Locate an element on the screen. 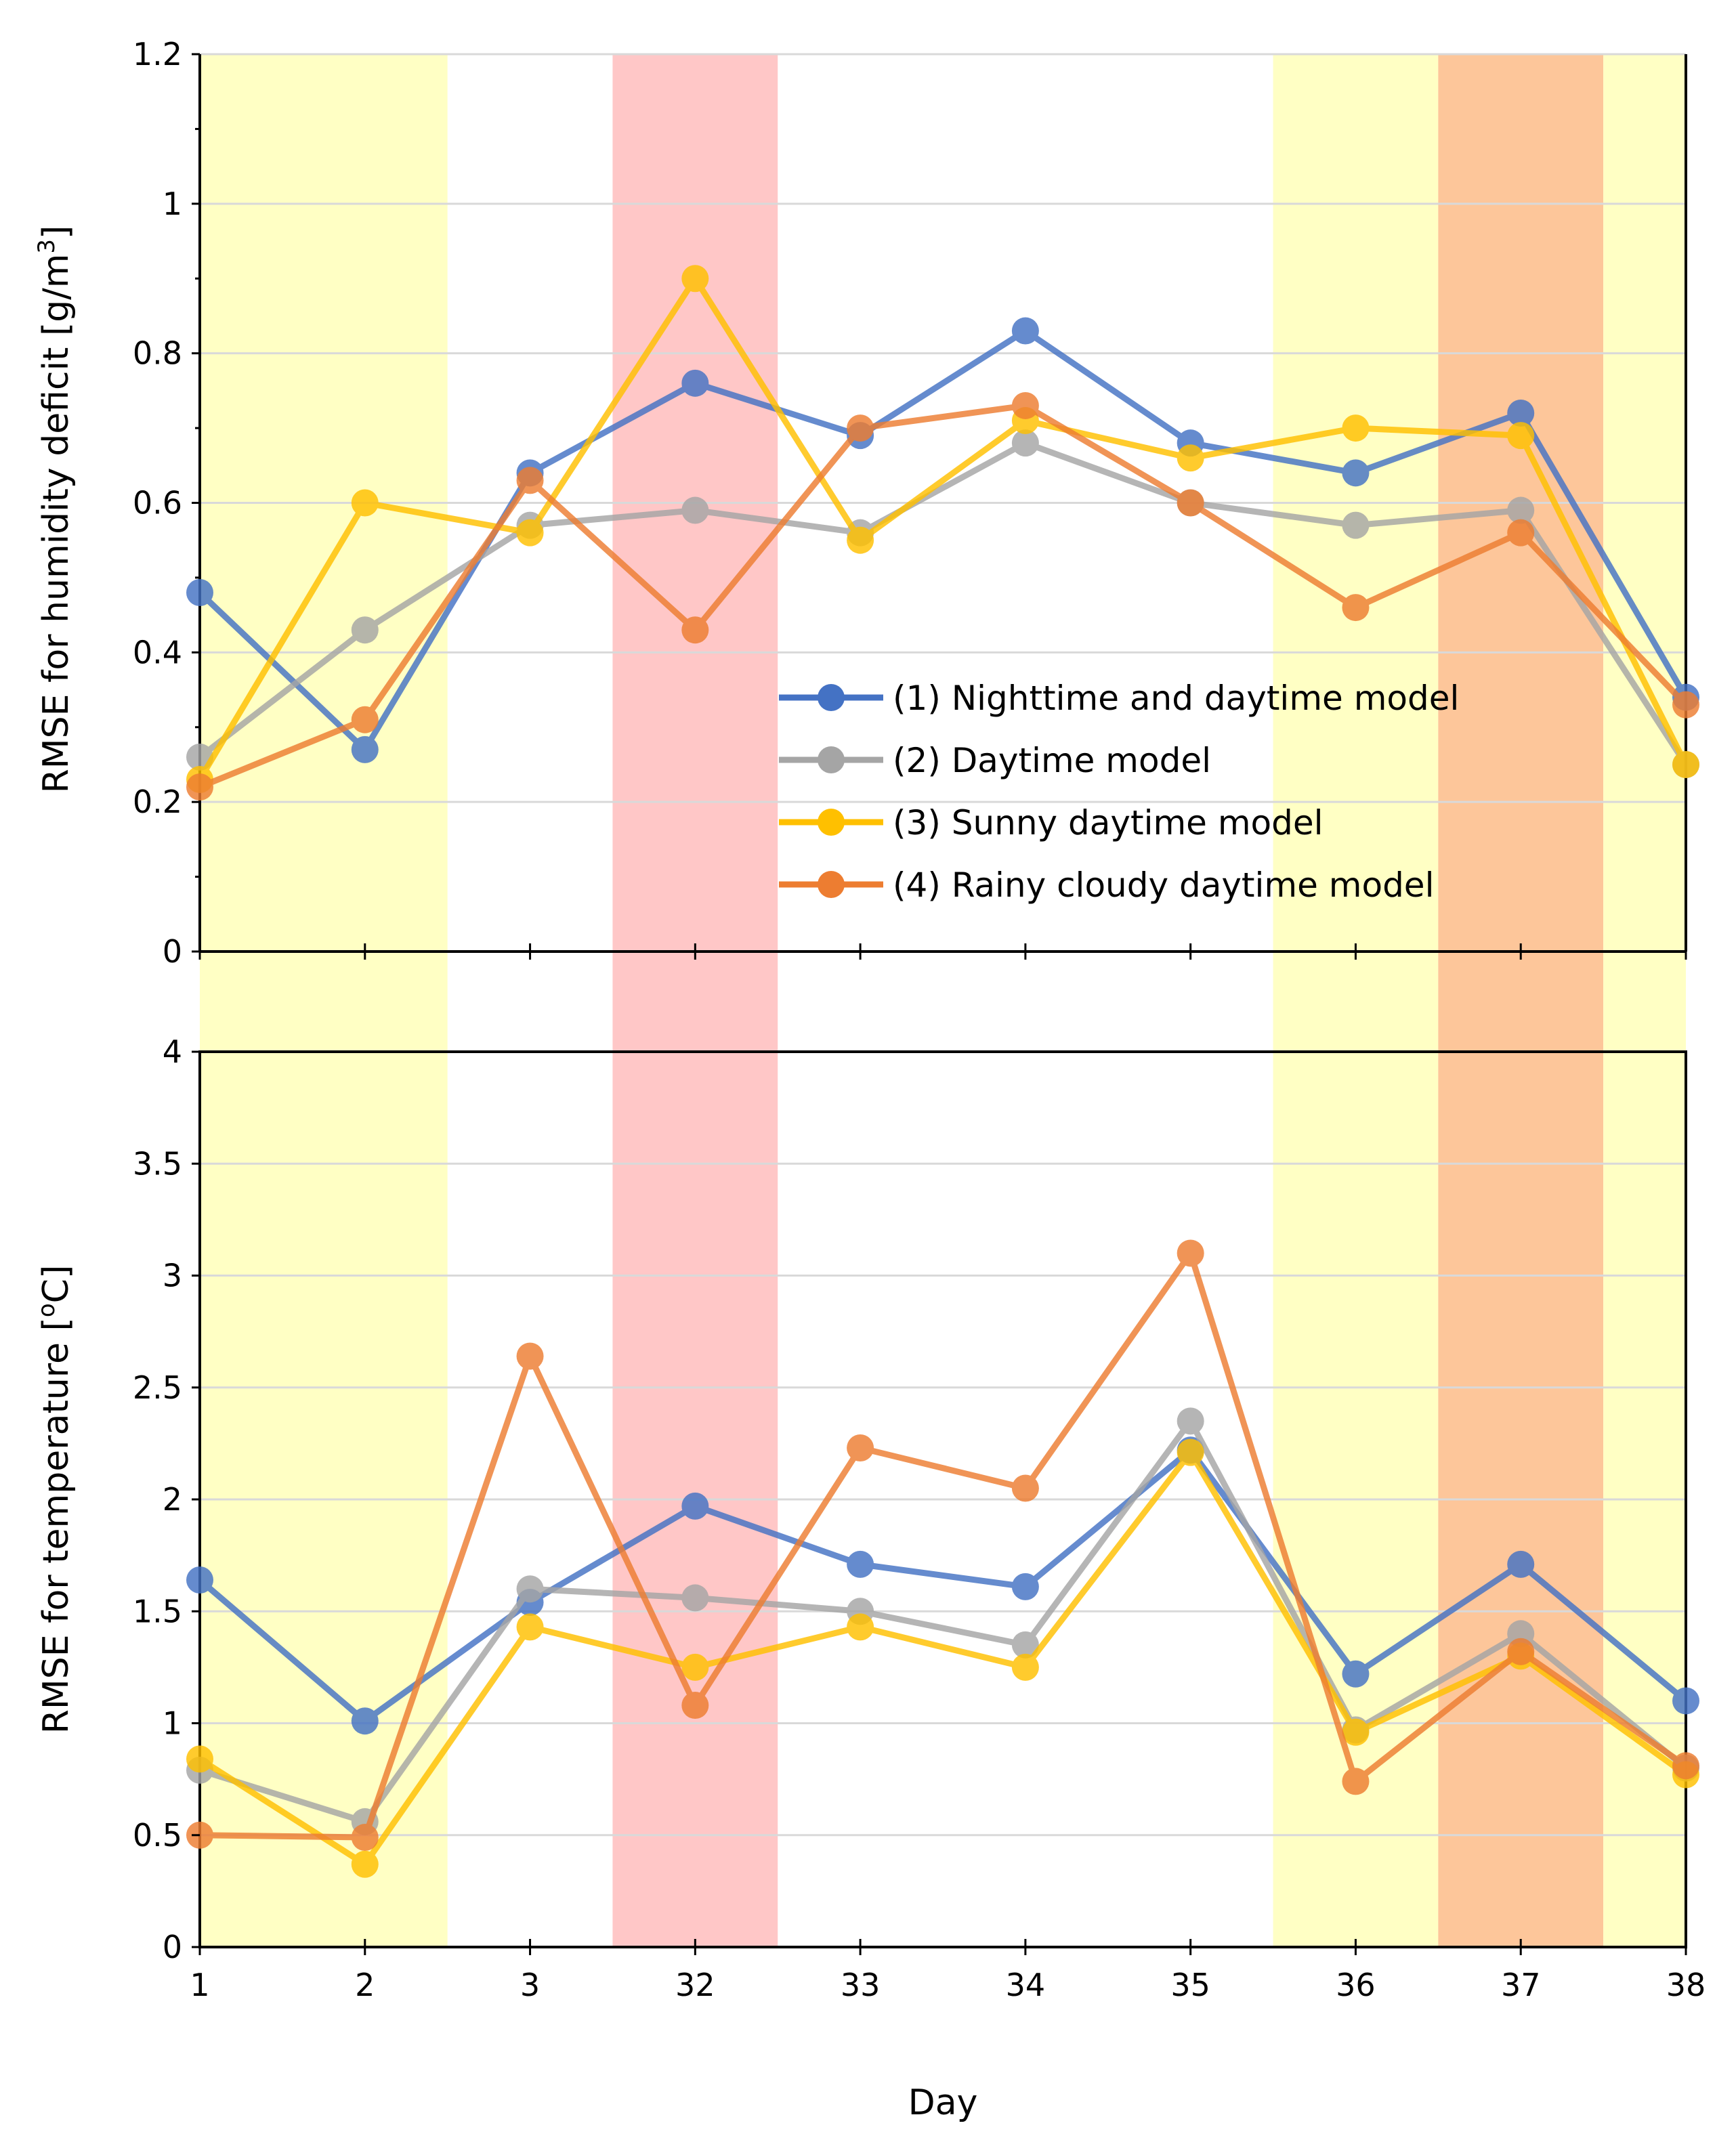  ytick-label-p2-1: 0 is located at coordinates (172, 1947).